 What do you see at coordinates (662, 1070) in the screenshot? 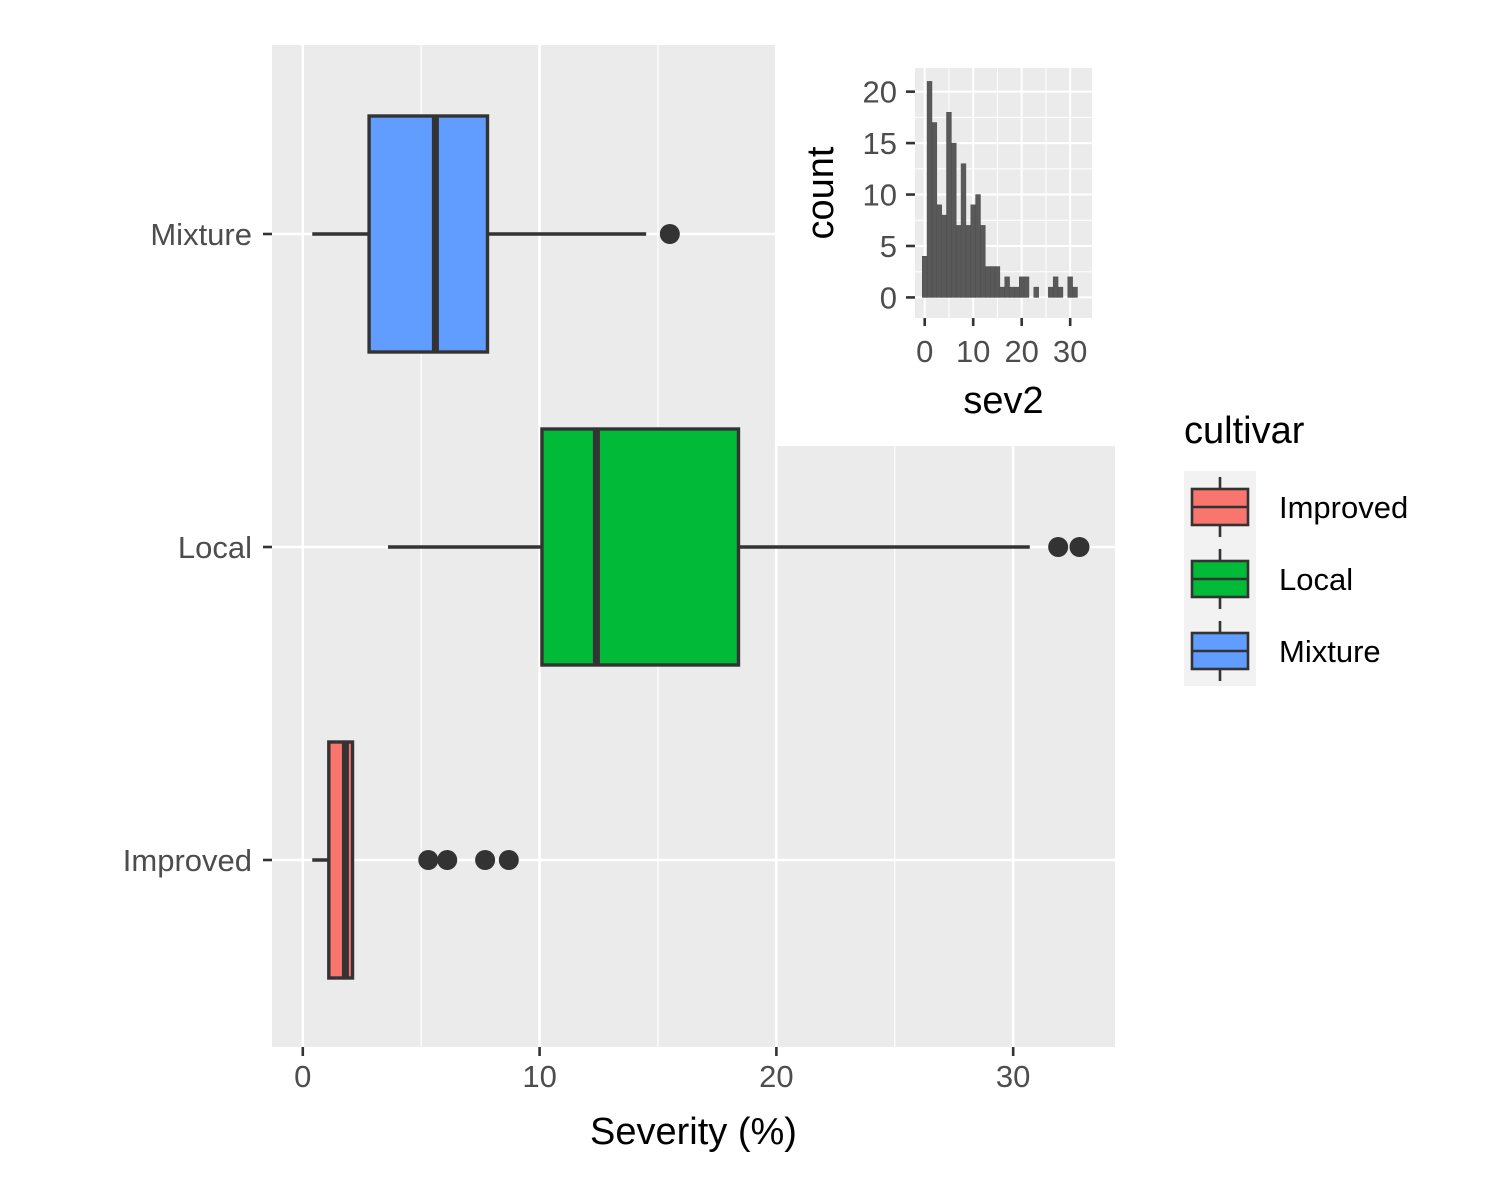
I see `boxplot-x-axis: 0 10 20 30` at bounding box center [662, 1070].